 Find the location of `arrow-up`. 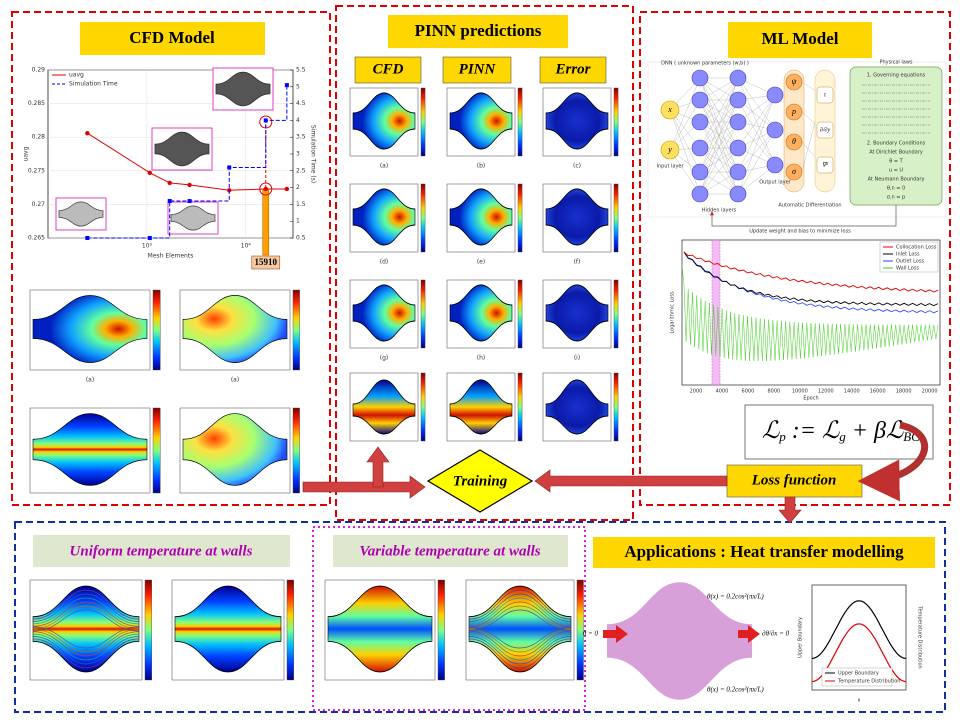

arrow-up is located at coordinates (378, 467).